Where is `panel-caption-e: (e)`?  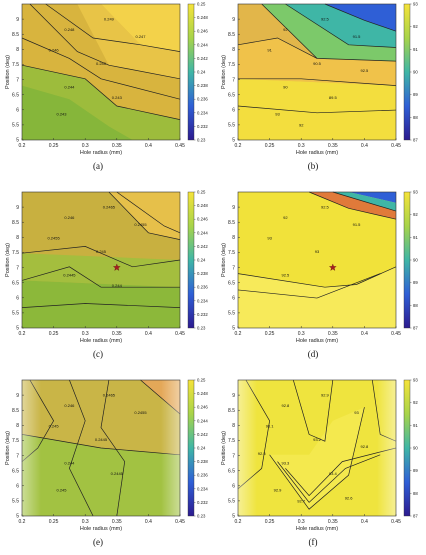
panel-caption-e: (e) is located at coordinates (98, 542).